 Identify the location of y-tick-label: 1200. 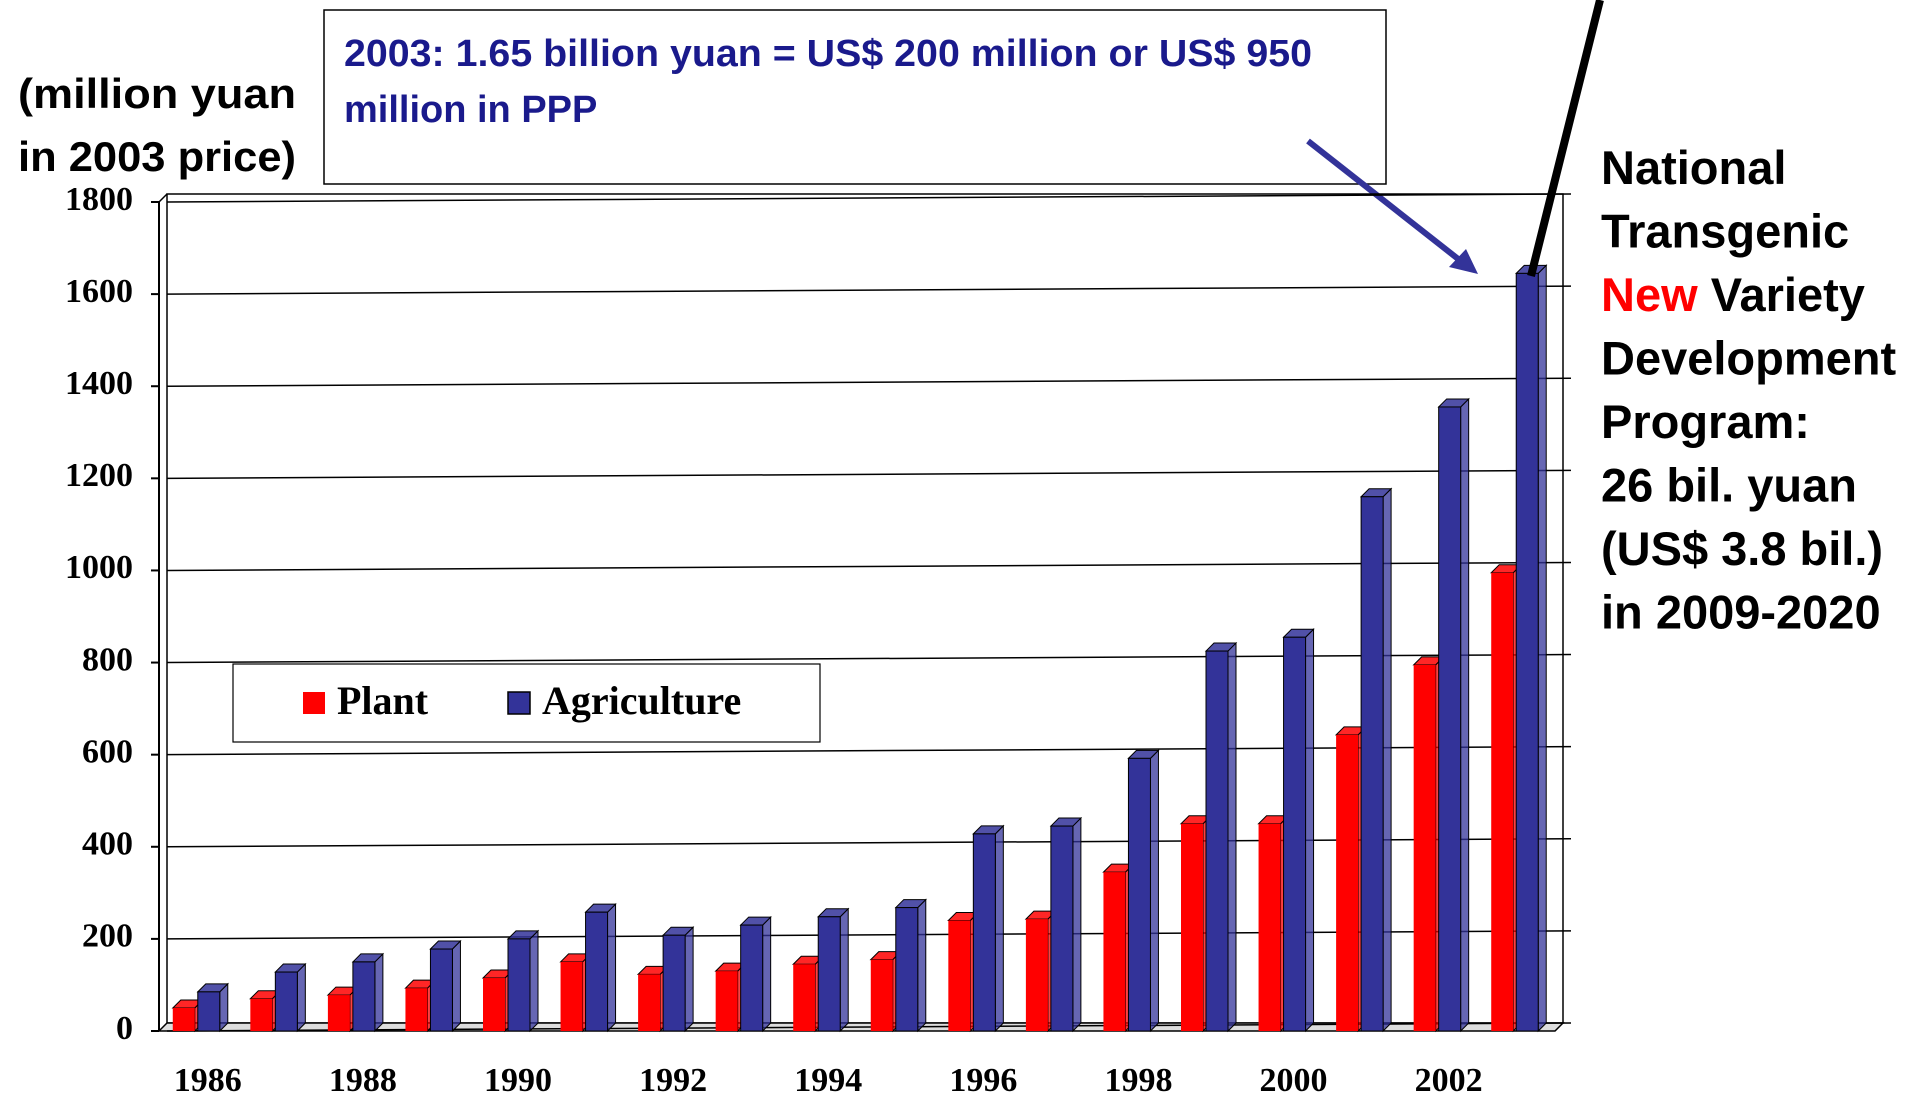
(99, 475).